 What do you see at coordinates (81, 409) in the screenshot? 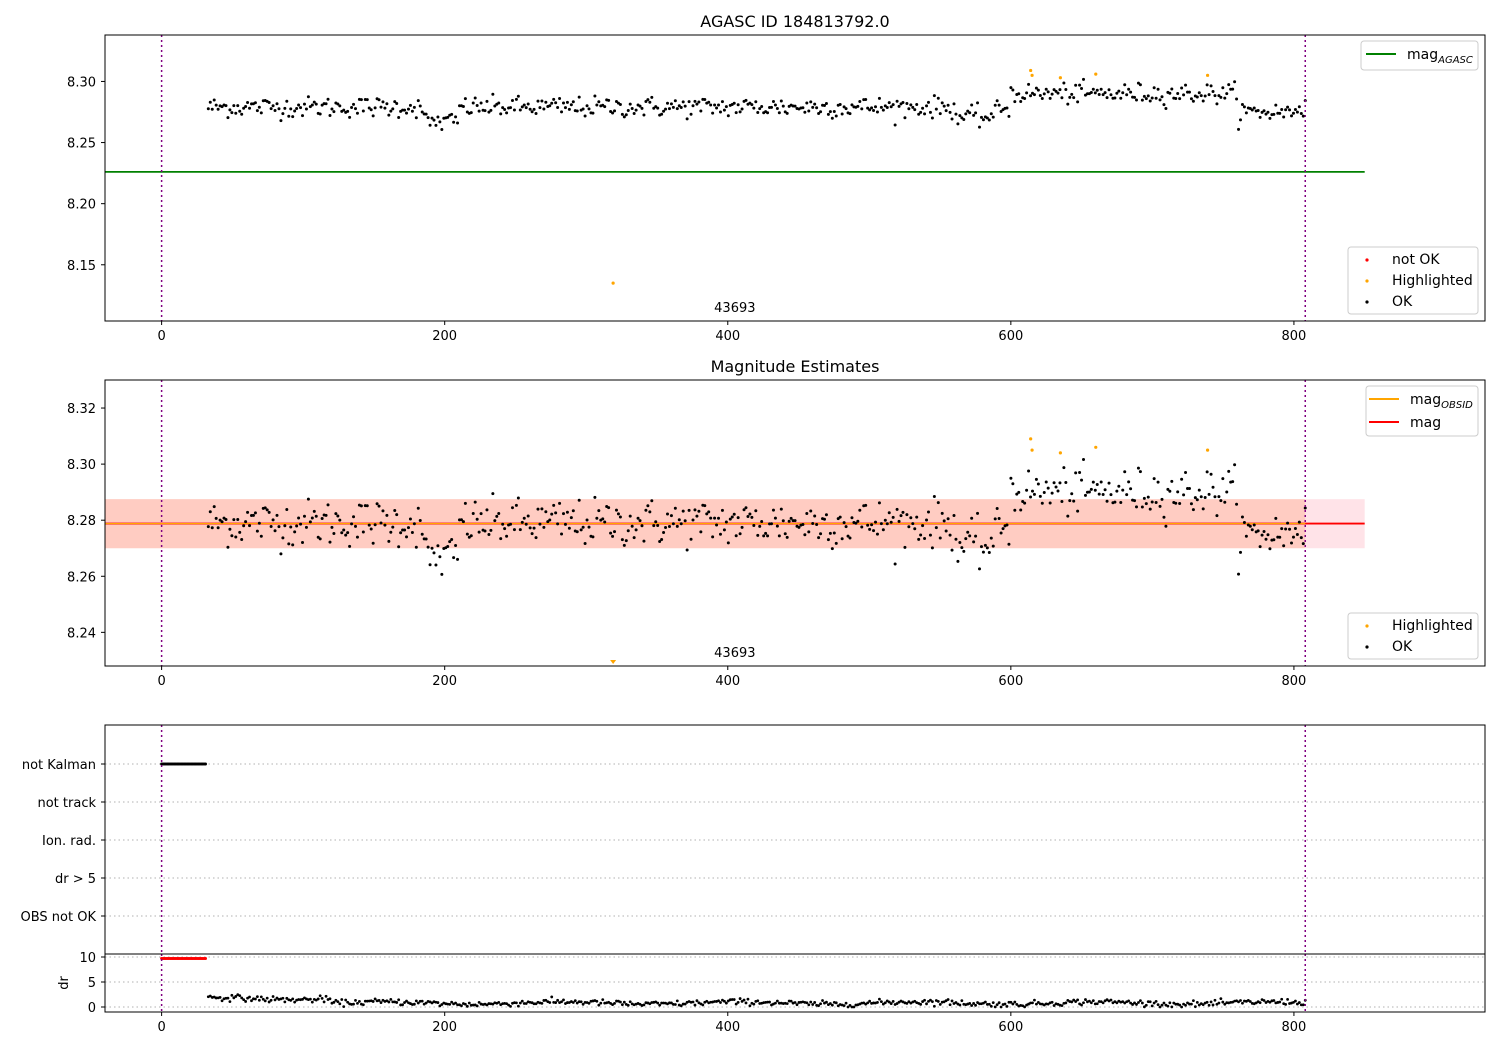
I see `y-tick-label: 8.32` at bounding box center [81, 409].